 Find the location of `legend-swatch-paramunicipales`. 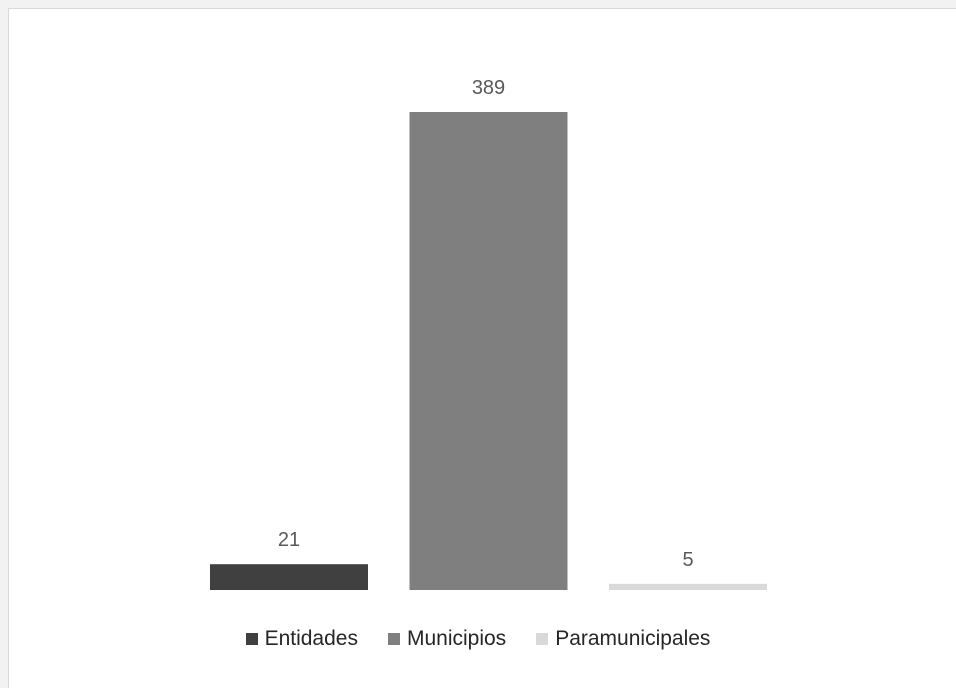

legend-swatch-paramunicipales is located at coordinates (542, 639).